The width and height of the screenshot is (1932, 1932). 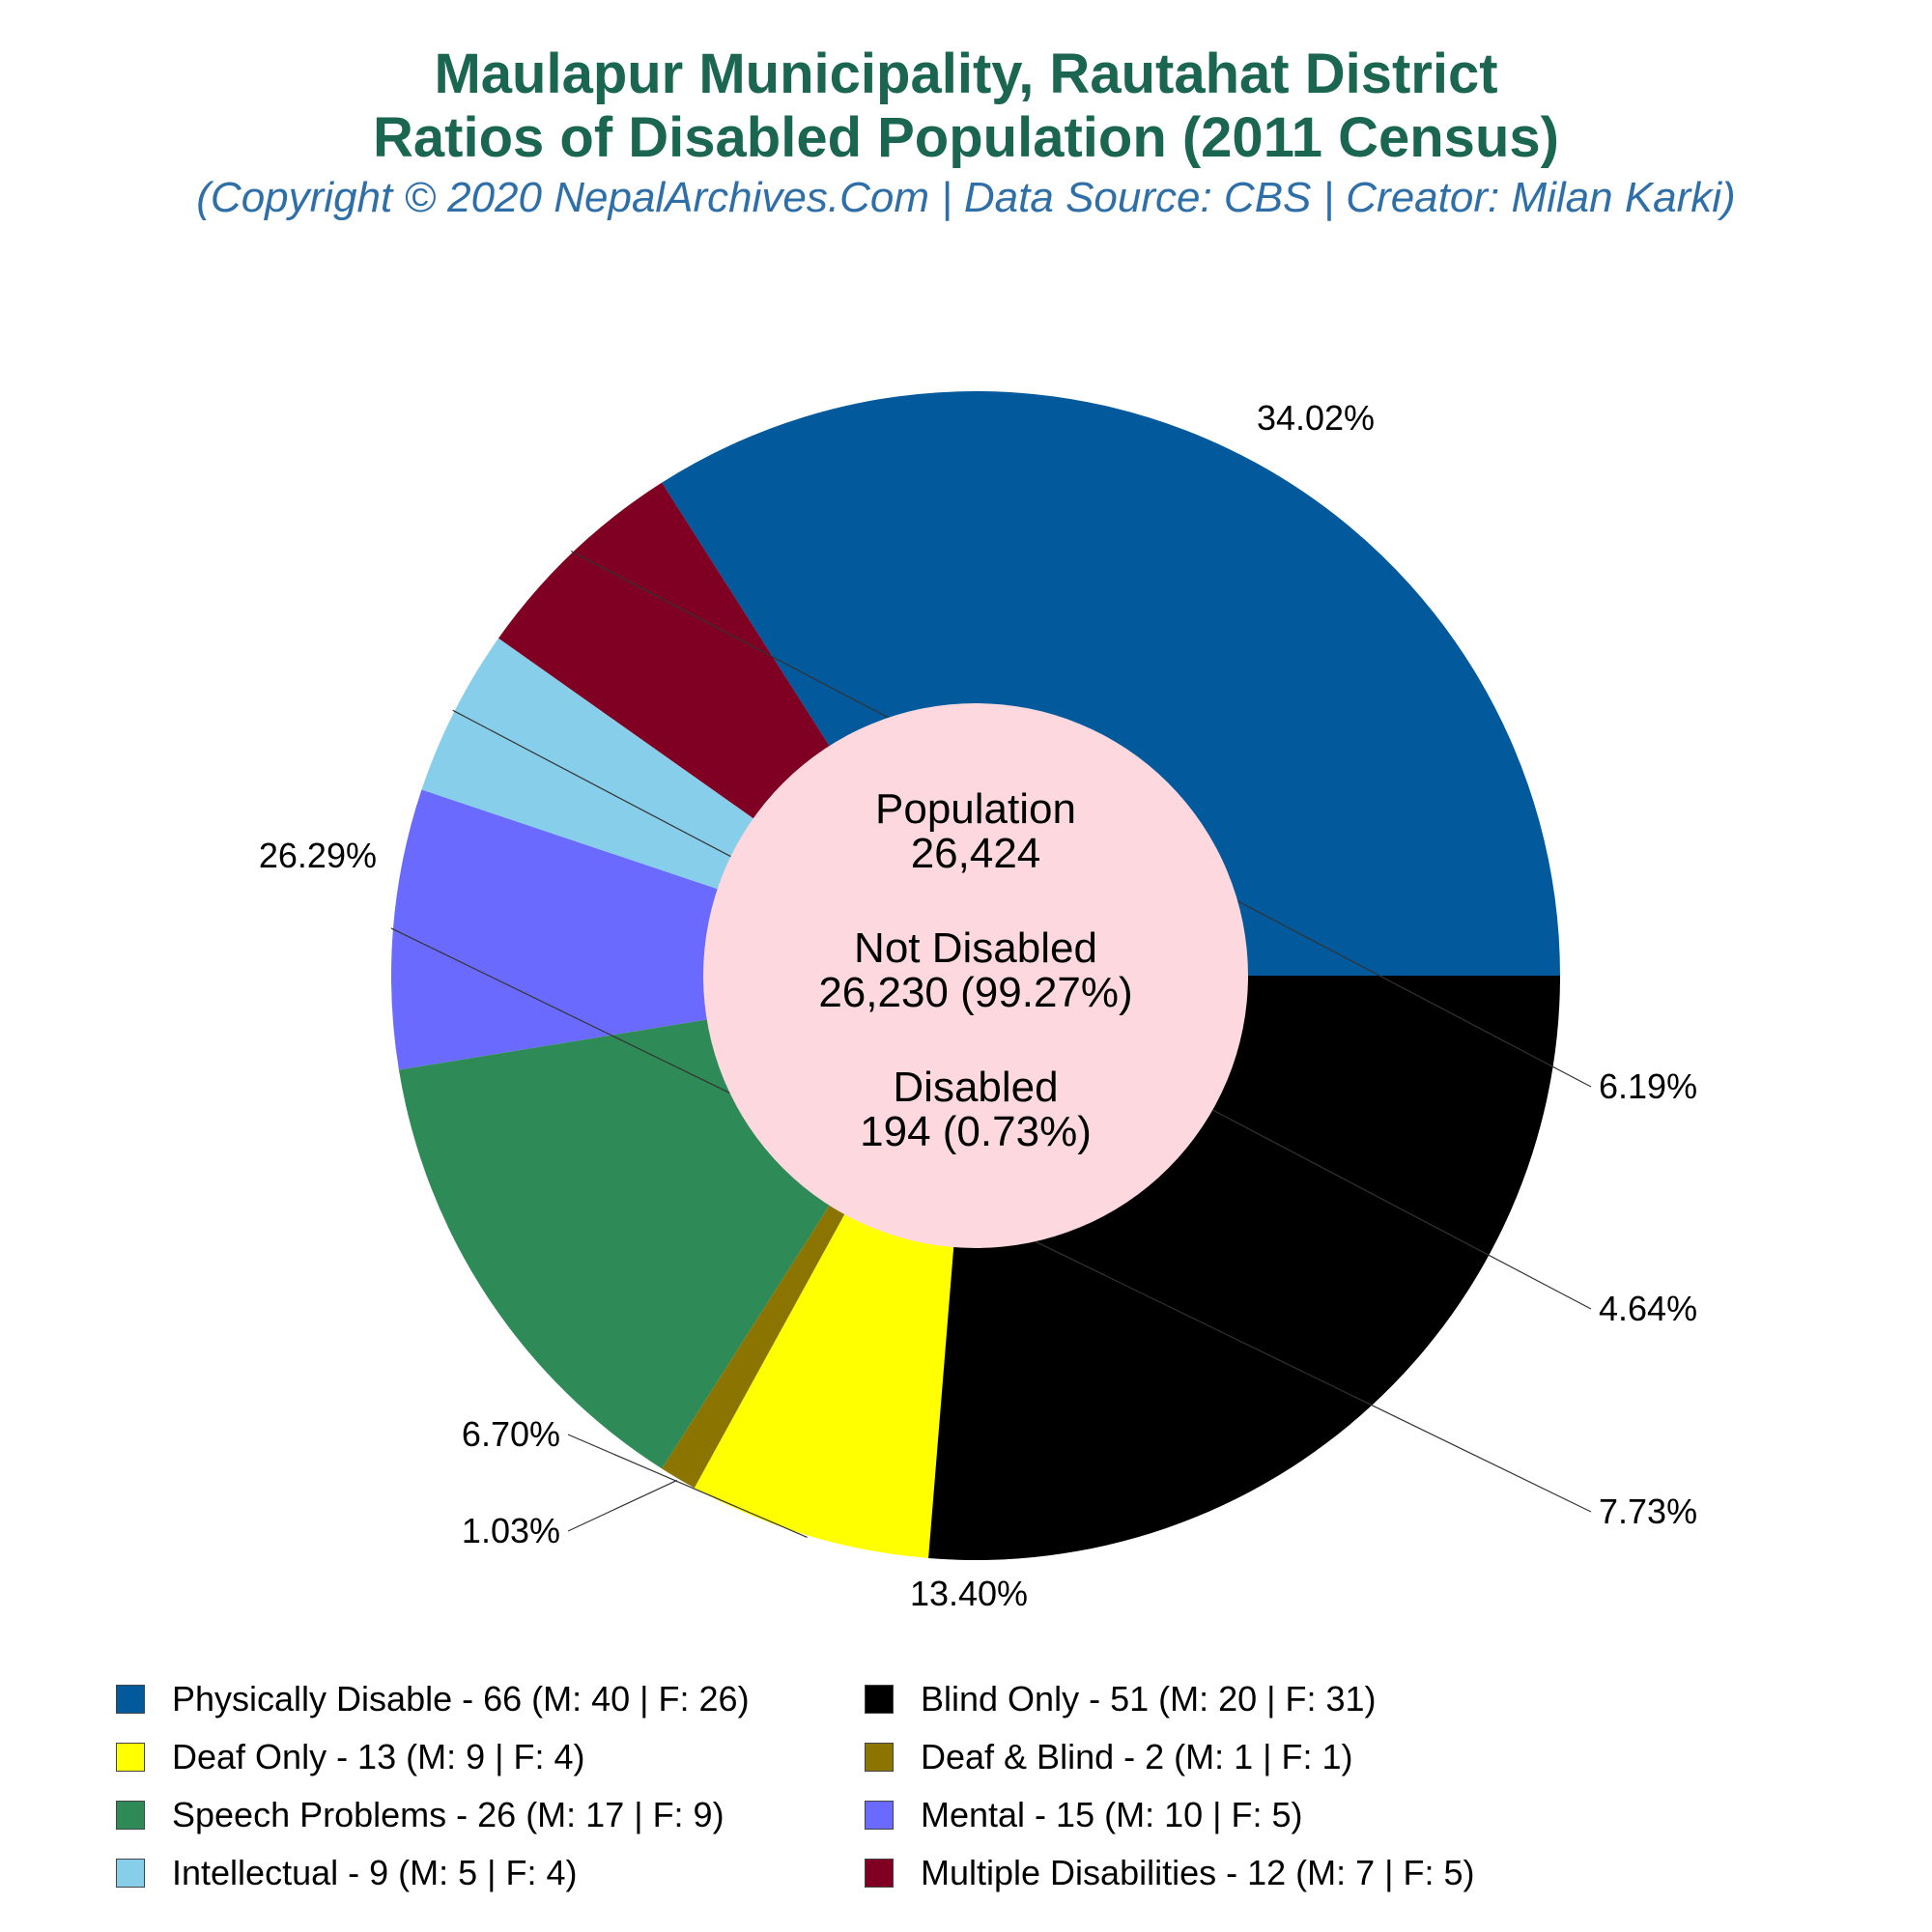 I want to click on legend-item: Deaf & Blind - 2 (M: 1 | F: 1), so click(x=1109, y=1757).